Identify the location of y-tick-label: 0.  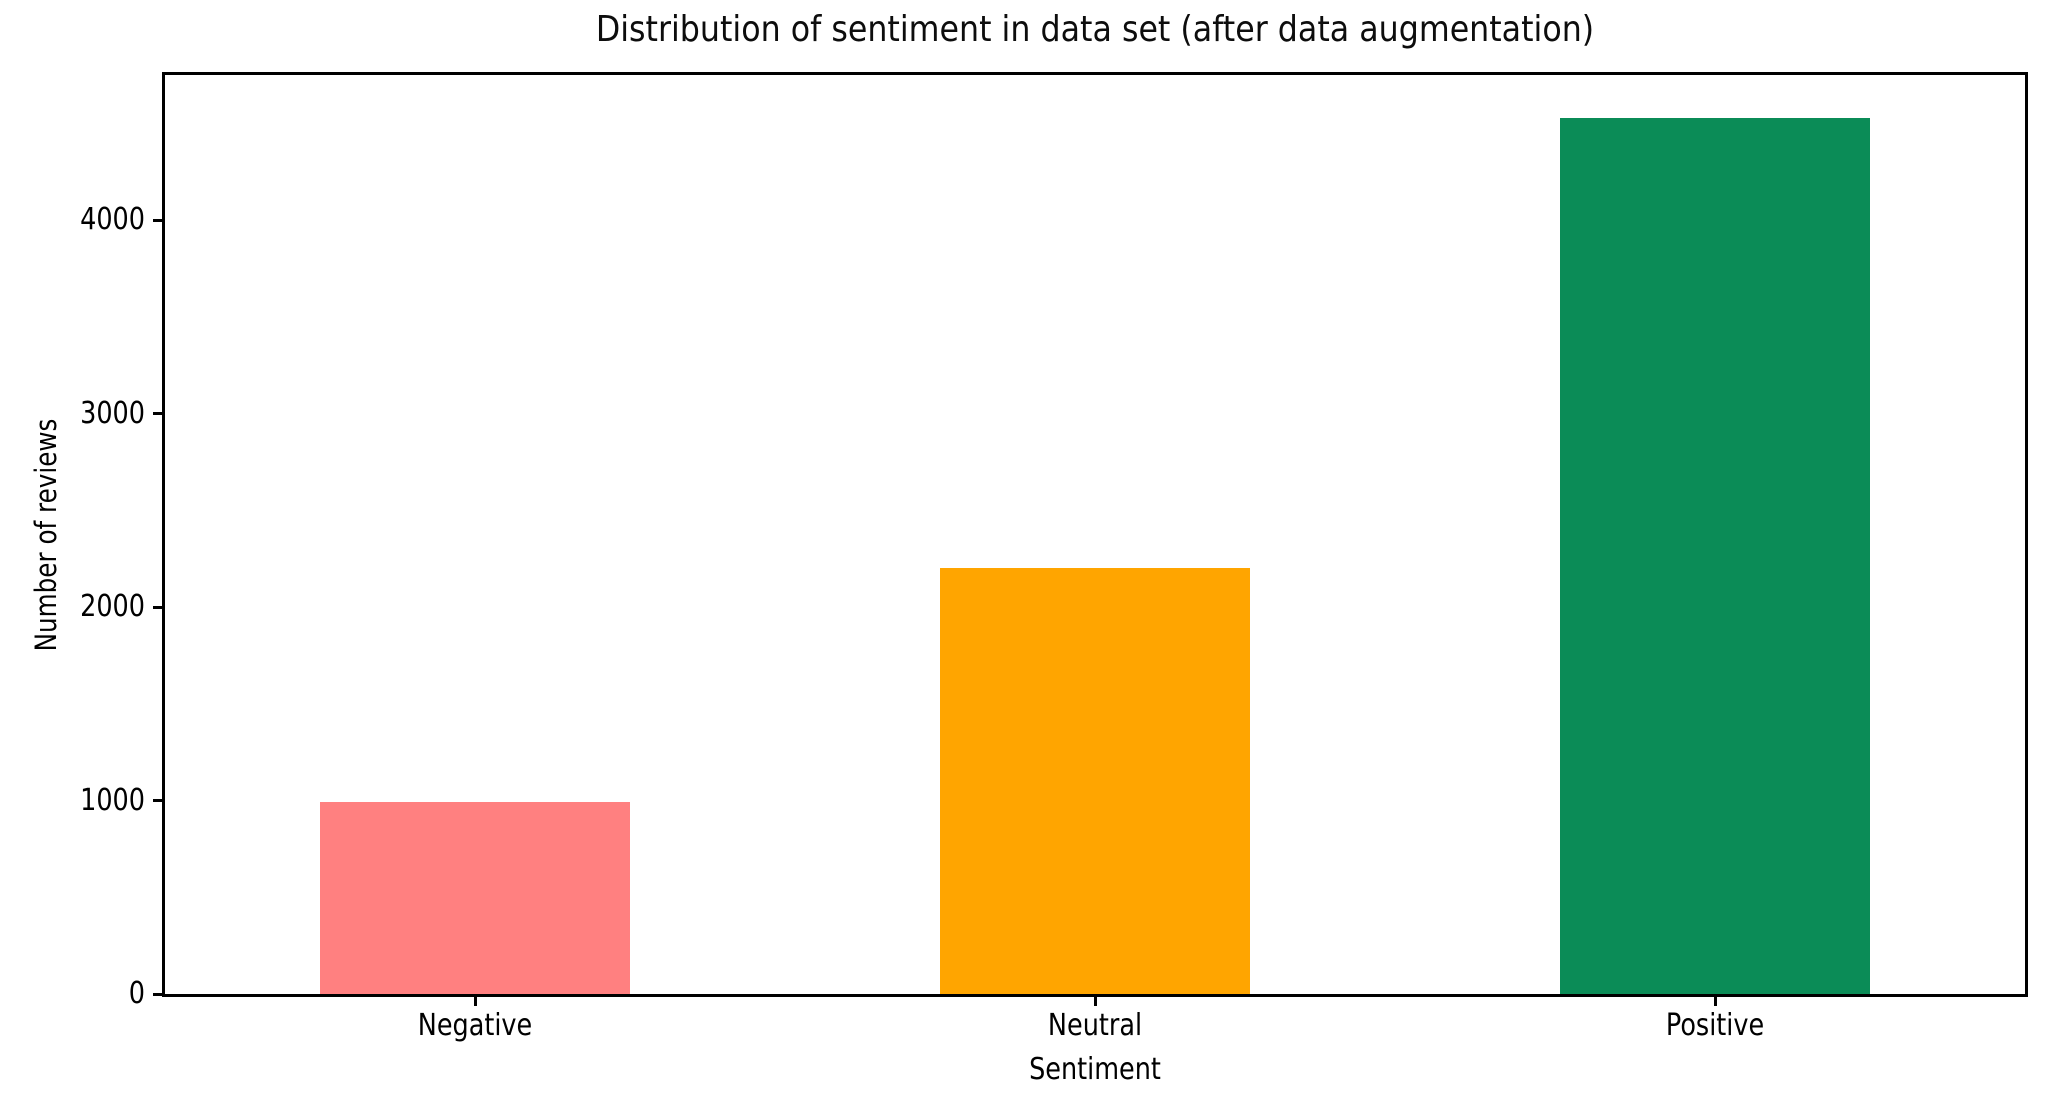
(136, 993).